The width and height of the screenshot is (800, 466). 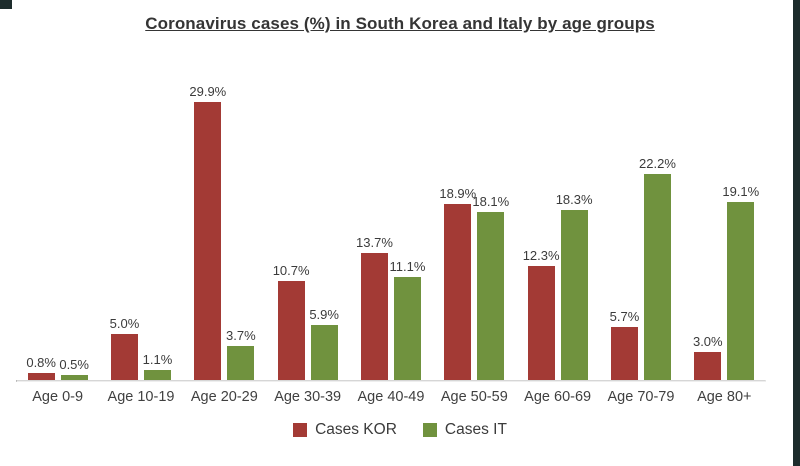 I want to click on x-axis-label: Age 40-49, so click(x=391, y=397).